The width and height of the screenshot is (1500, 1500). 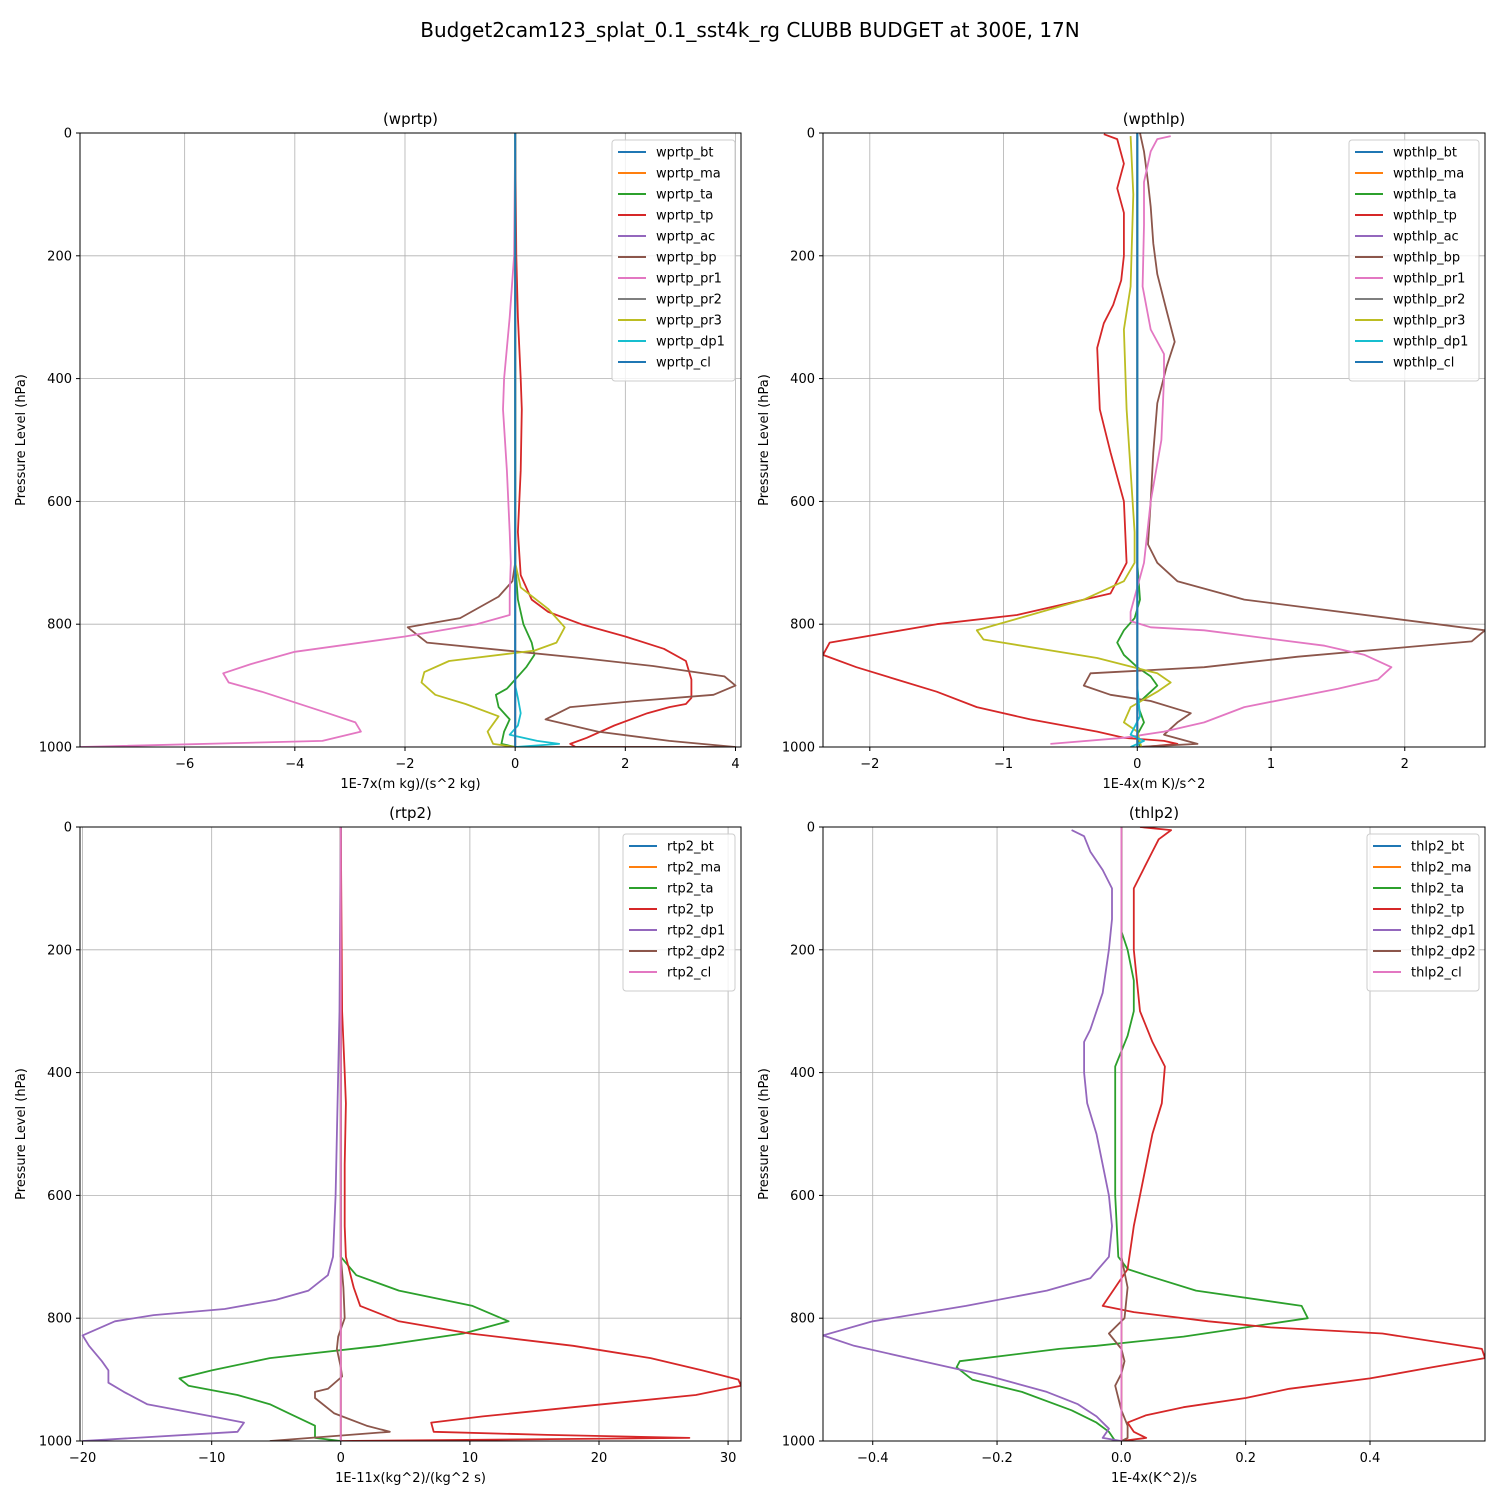 I want to click on legend-label-wpthlp-bt: wpthlp_bt, so click(x=1425, y=153).